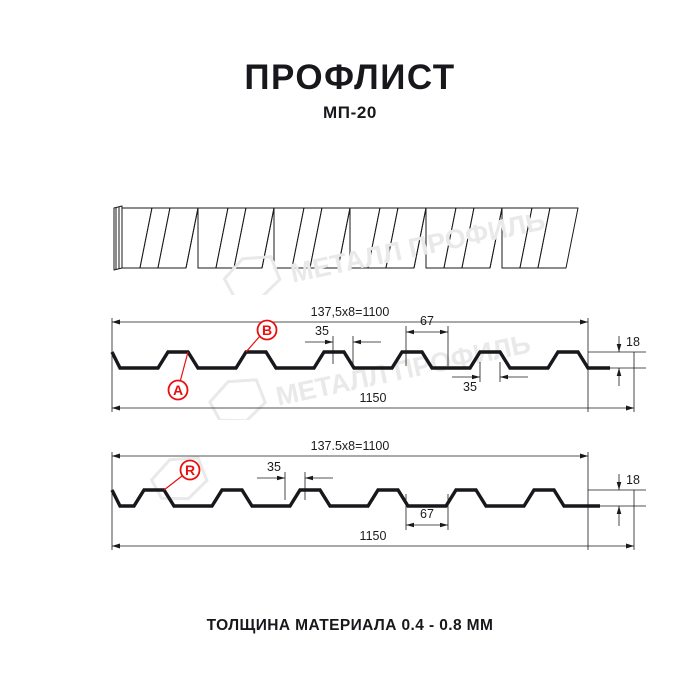  I want to click on page-title: ПРОФЛИСТ, so click(350, 77).